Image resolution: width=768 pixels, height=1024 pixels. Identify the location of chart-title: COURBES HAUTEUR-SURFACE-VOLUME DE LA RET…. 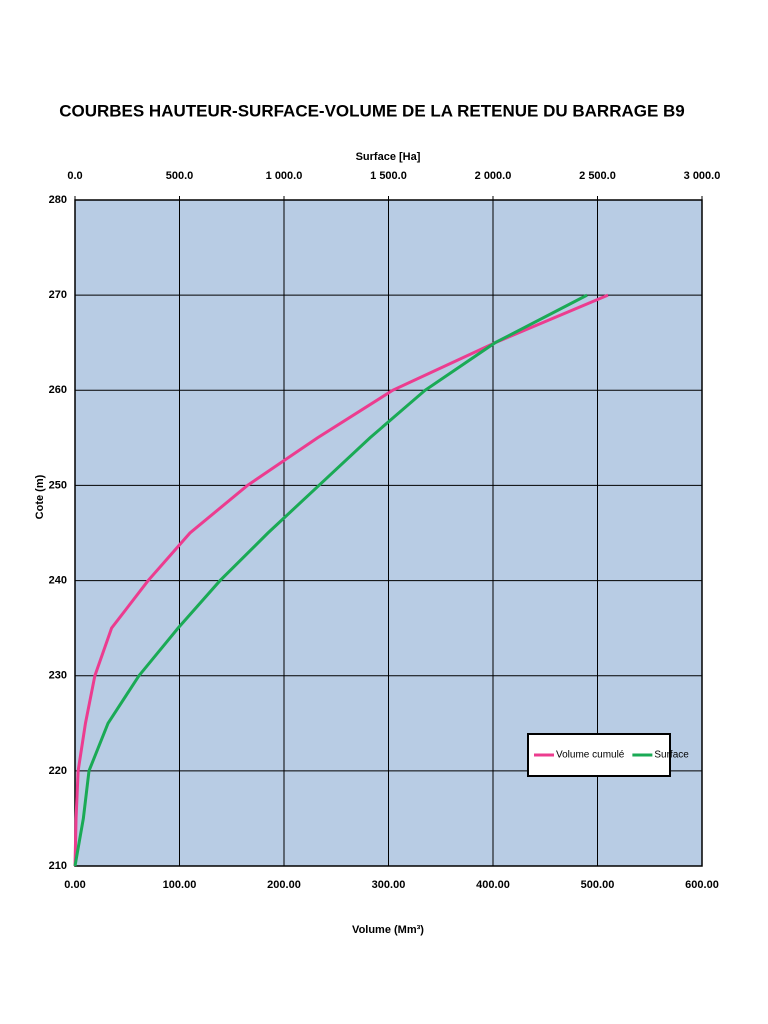
(372, 110).